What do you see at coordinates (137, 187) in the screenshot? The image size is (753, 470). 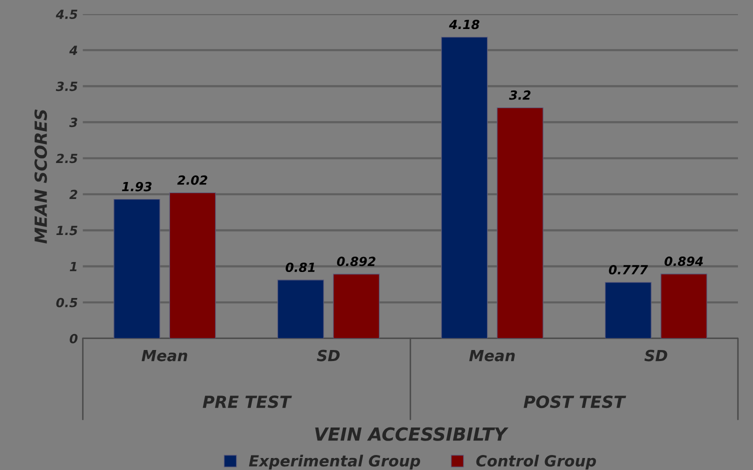 I see `data-label: 1.93` at bounding box center [137, 187].